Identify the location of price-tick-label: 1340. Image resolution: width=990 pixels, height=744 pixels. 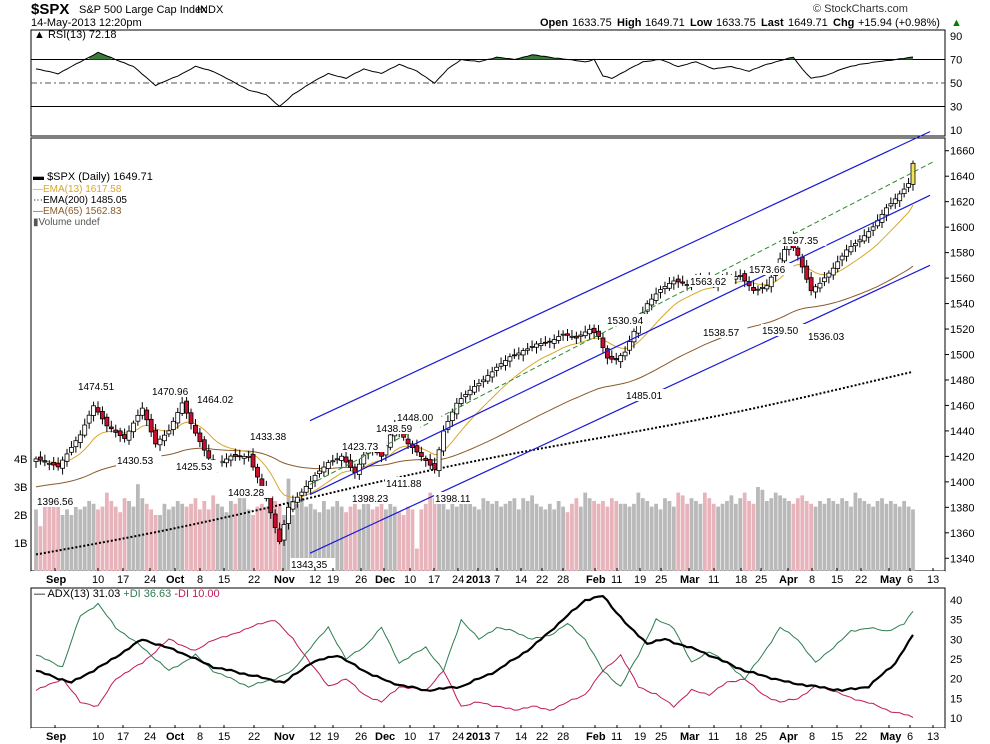
(962, 559).